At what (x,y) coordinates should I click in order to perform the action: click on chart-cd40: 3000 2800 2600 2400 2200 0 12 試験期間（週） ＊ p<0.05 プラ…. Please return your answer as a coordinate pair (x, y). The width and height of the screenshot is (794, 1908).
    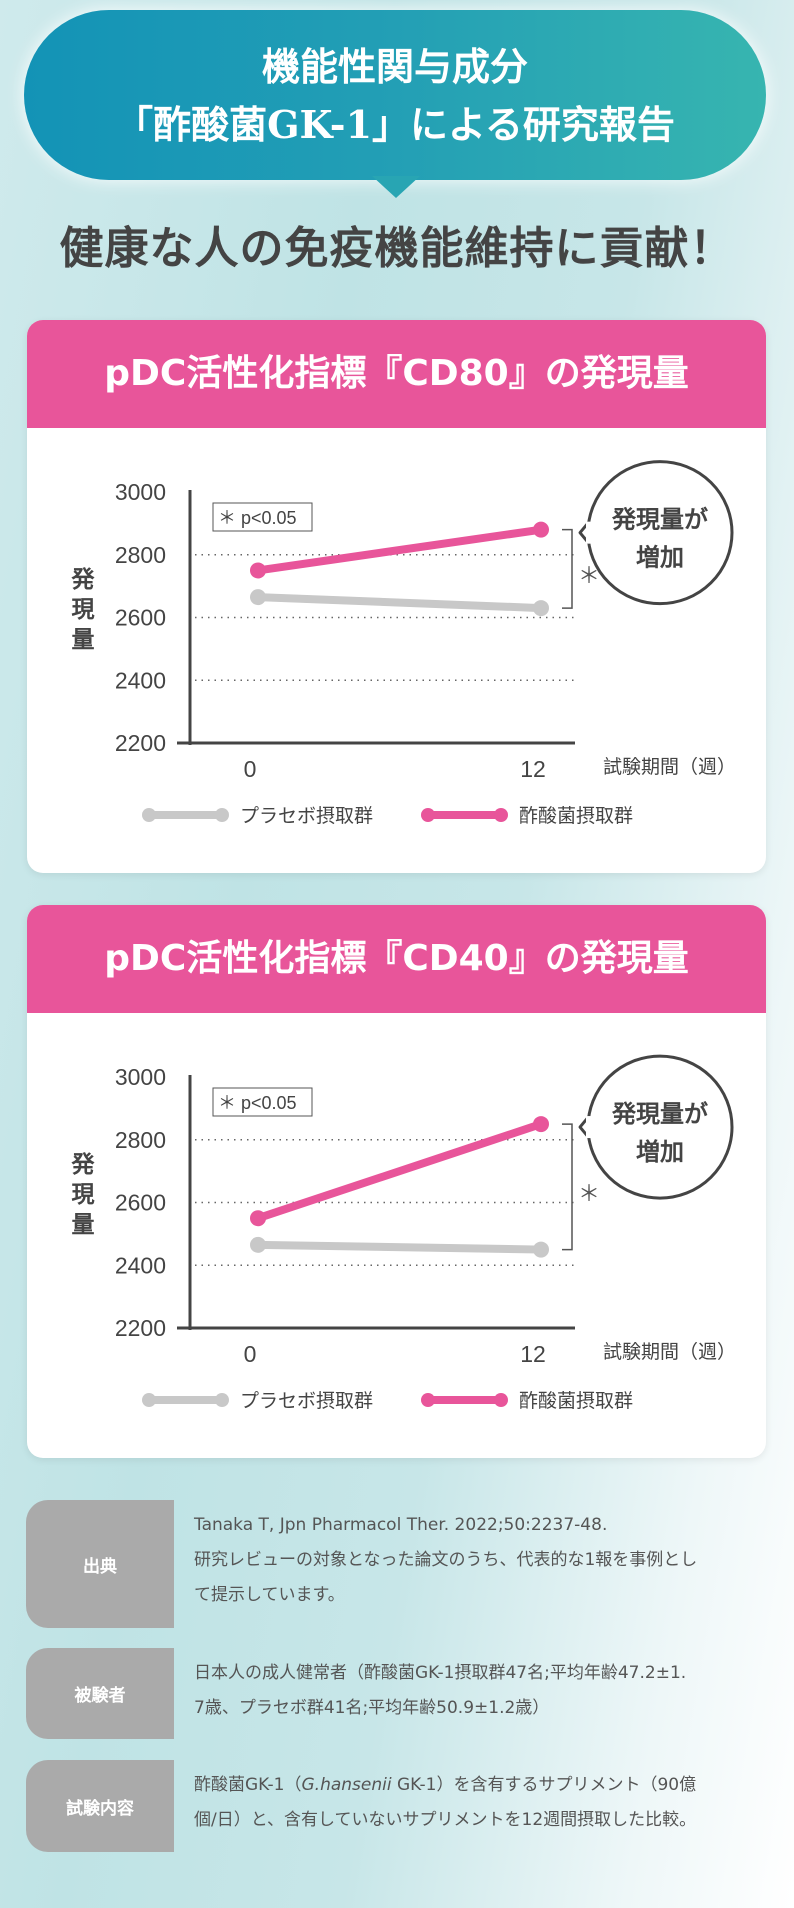
    Looking at the image, I should click on (425, 1233).